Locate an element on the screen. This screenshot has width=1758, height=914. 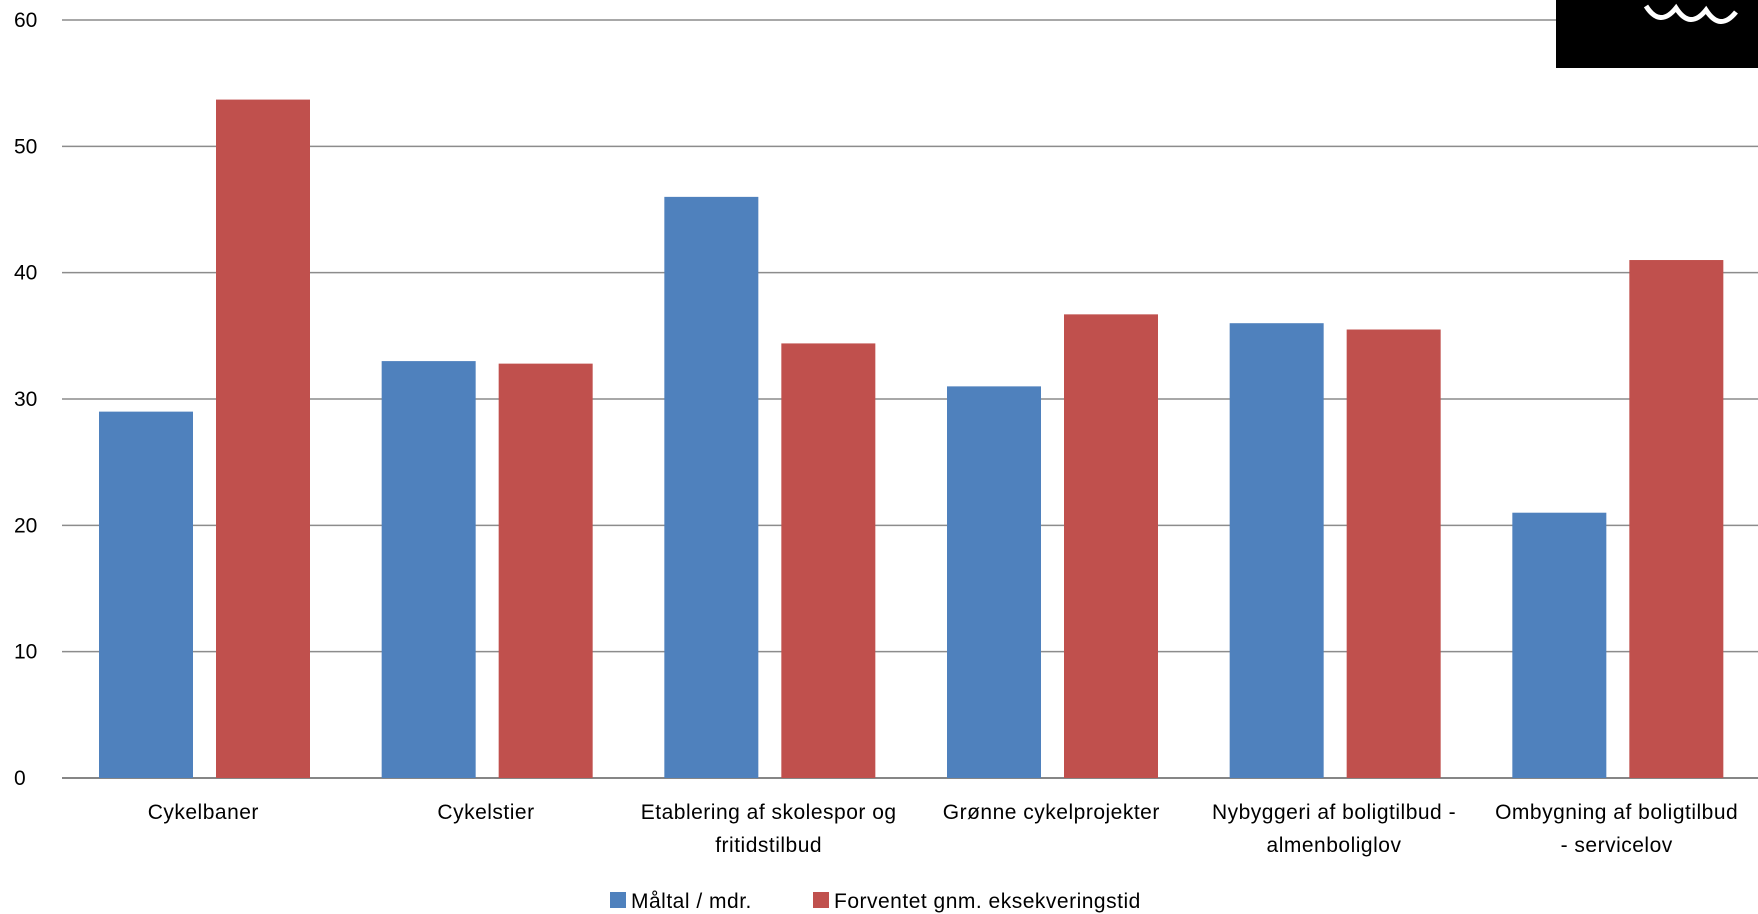
logo is located at coordinates (1657, 34).